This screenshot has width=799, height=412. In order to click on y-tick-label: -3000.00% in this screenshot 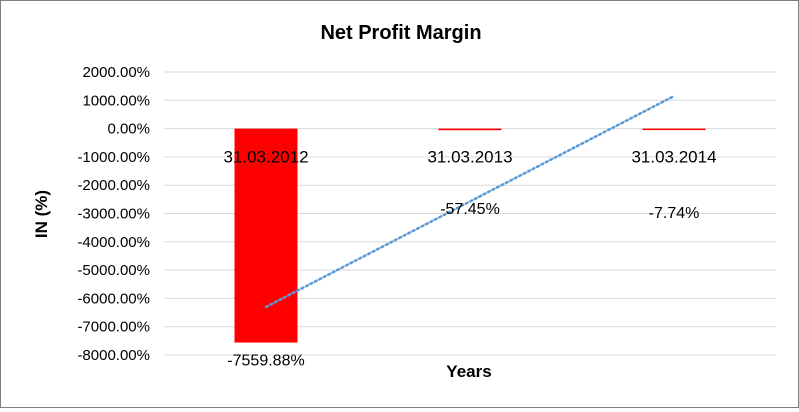, I will do `click(113, 214)`.